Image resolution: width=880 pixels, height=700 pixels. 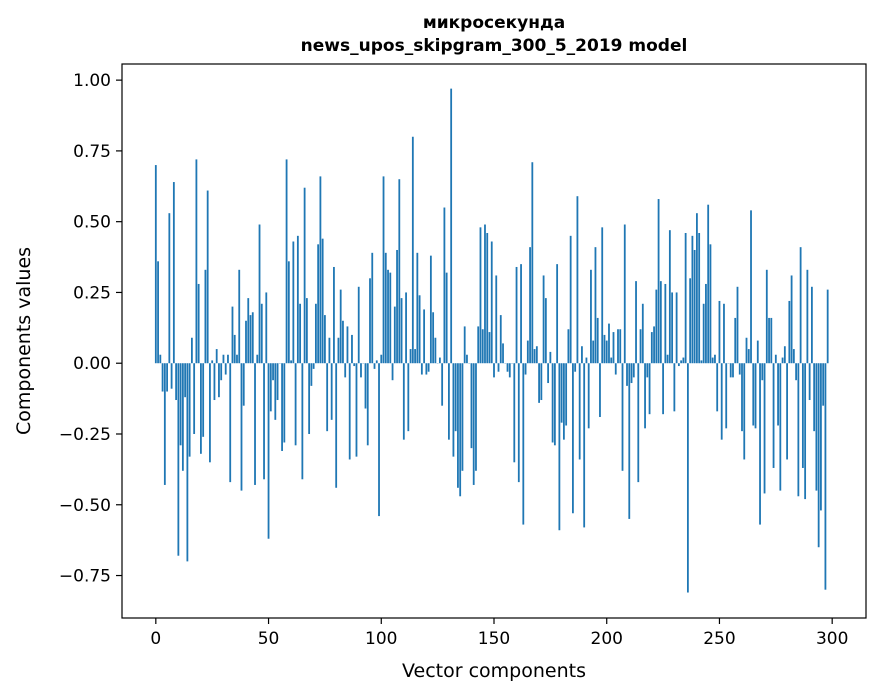 What do you see at coordinates (92, 152) in the screenshot?
I see `y-tick-label: 0.75` at bounding box center [92, 152].